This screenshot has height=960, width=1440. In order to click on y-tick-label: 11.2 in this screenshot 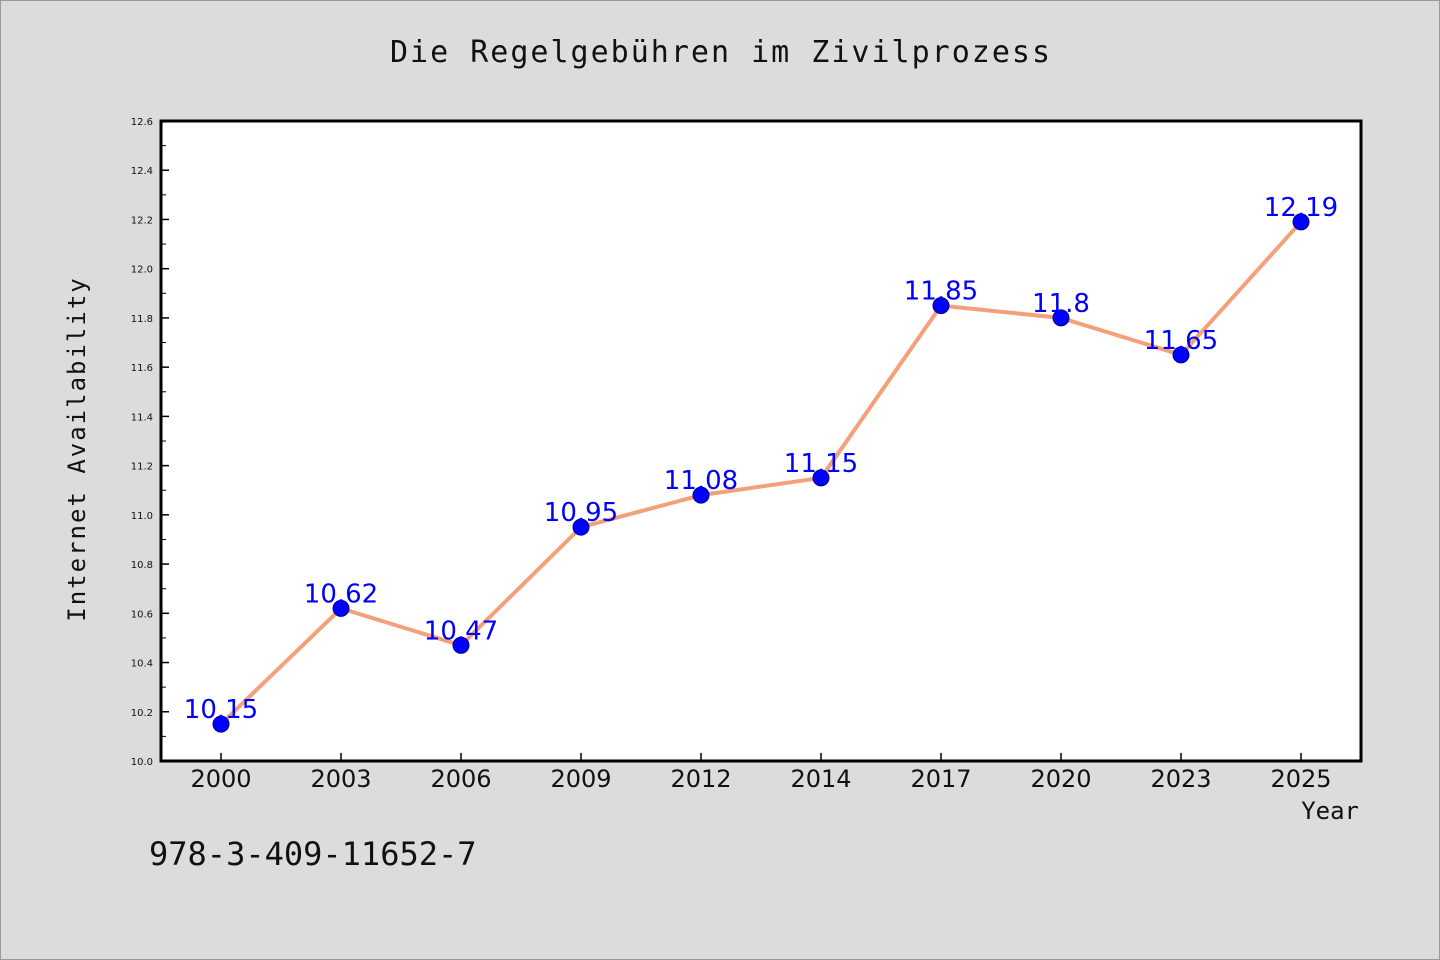, I will do `click(142, 467)`.